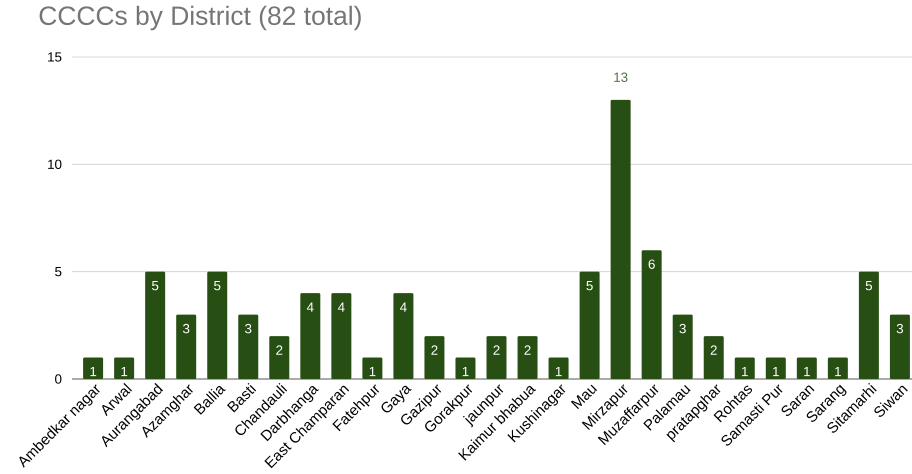  What do you see at coordinates (58, 379) in the screenshot?
I see `y-tick-label: 0` at bounding box center [58, 379].